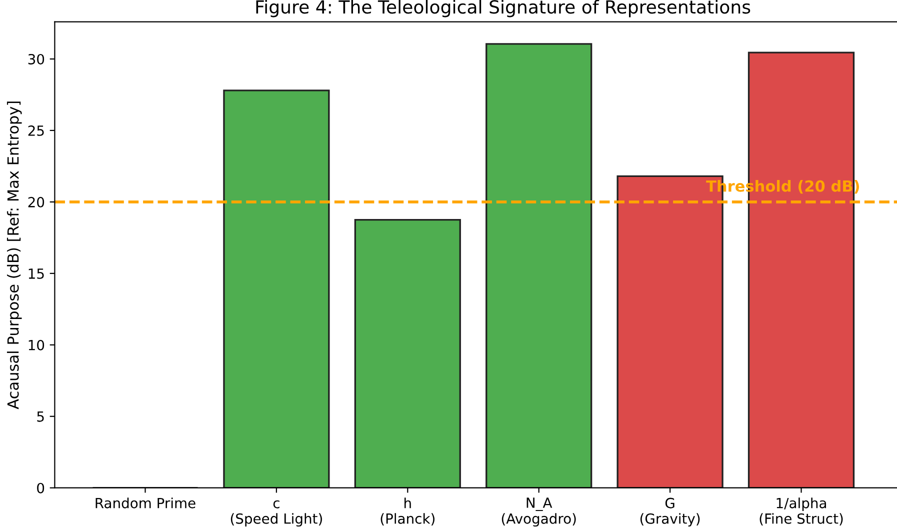  I want to click on x-tick-label: G (Gravity), so click(670, 512).